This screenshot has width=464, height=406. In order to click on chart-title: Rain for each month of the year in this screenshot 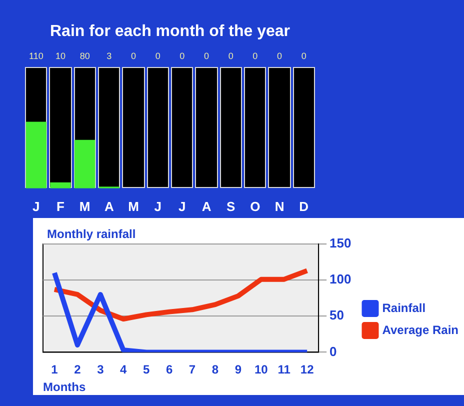, I will do `click(170, 31)`.